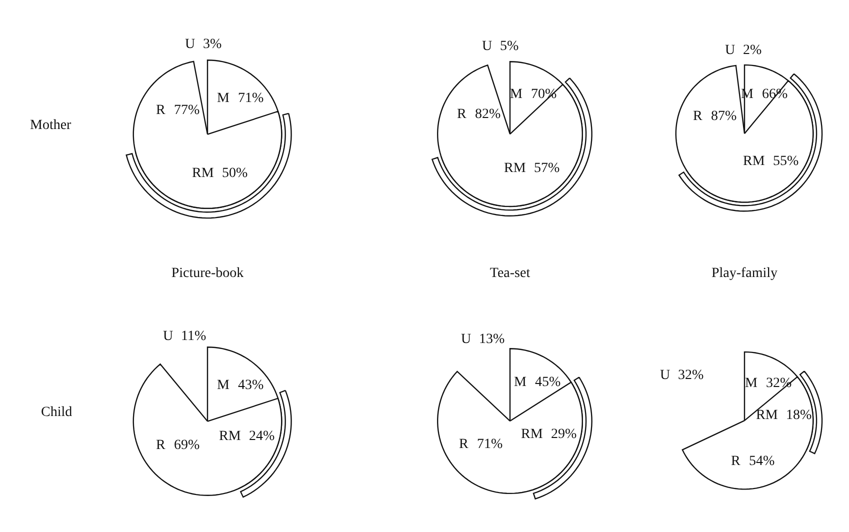 The image size is (849, 532). Describe the element at coordinates (488, 114) in the screenshot. I see `data-label: 82%` at that location.